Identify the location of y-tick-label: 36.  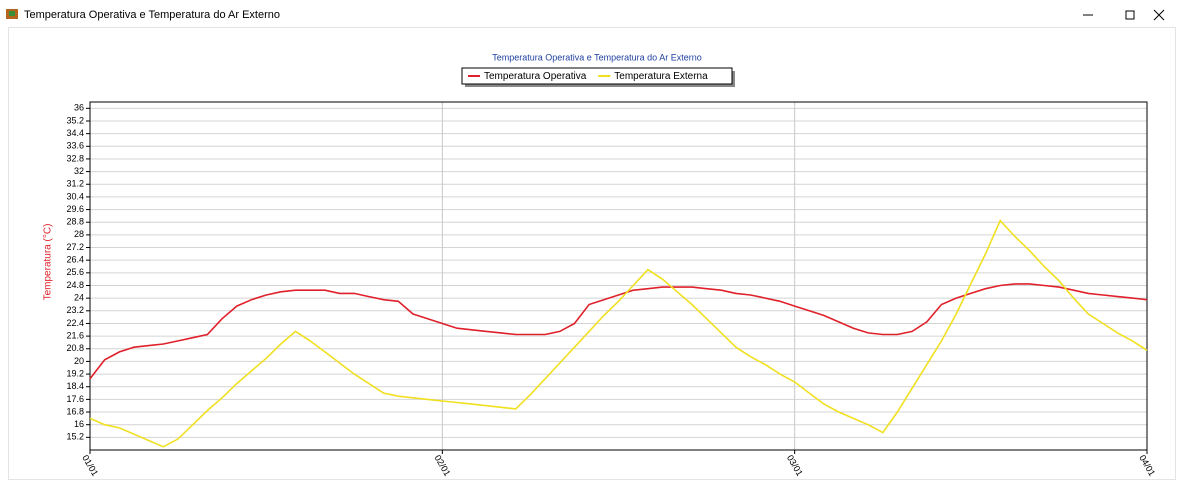
(79, 108).